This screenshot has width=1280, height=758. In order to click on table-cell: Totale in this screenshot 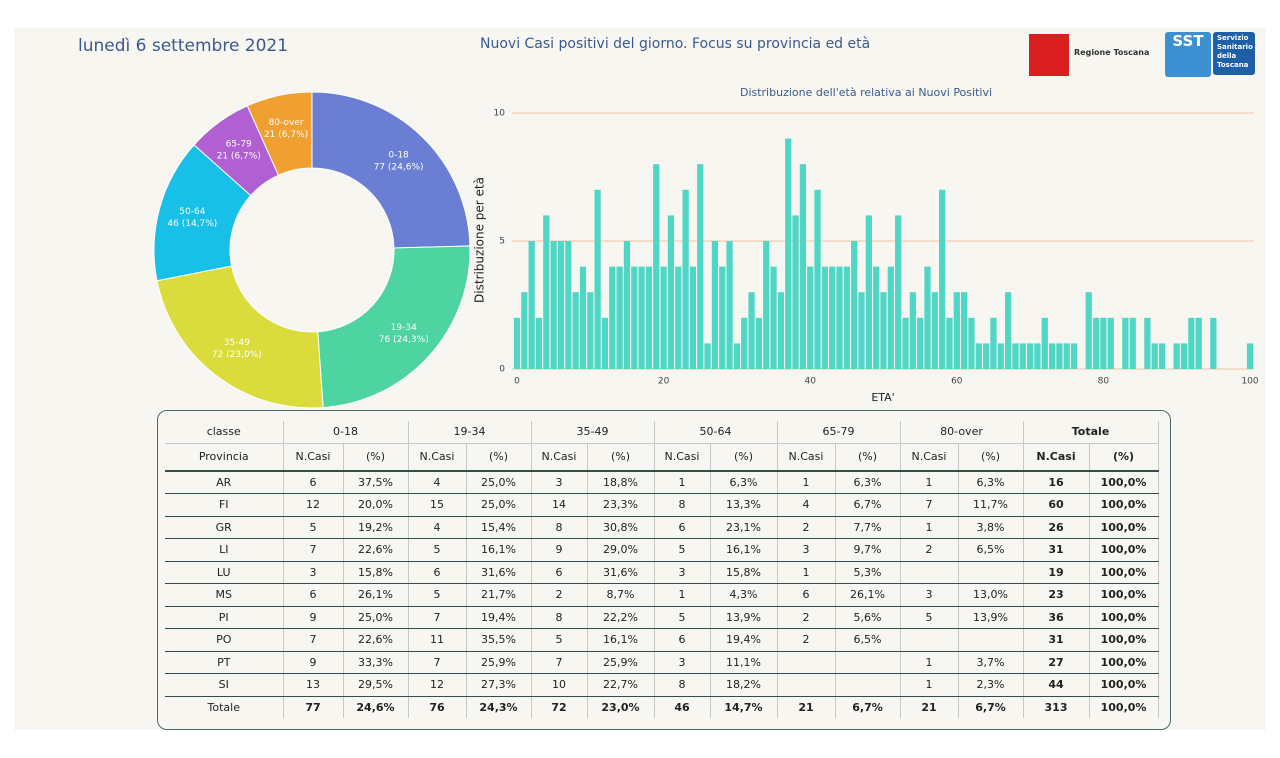, I will do `click(224, 707)`.